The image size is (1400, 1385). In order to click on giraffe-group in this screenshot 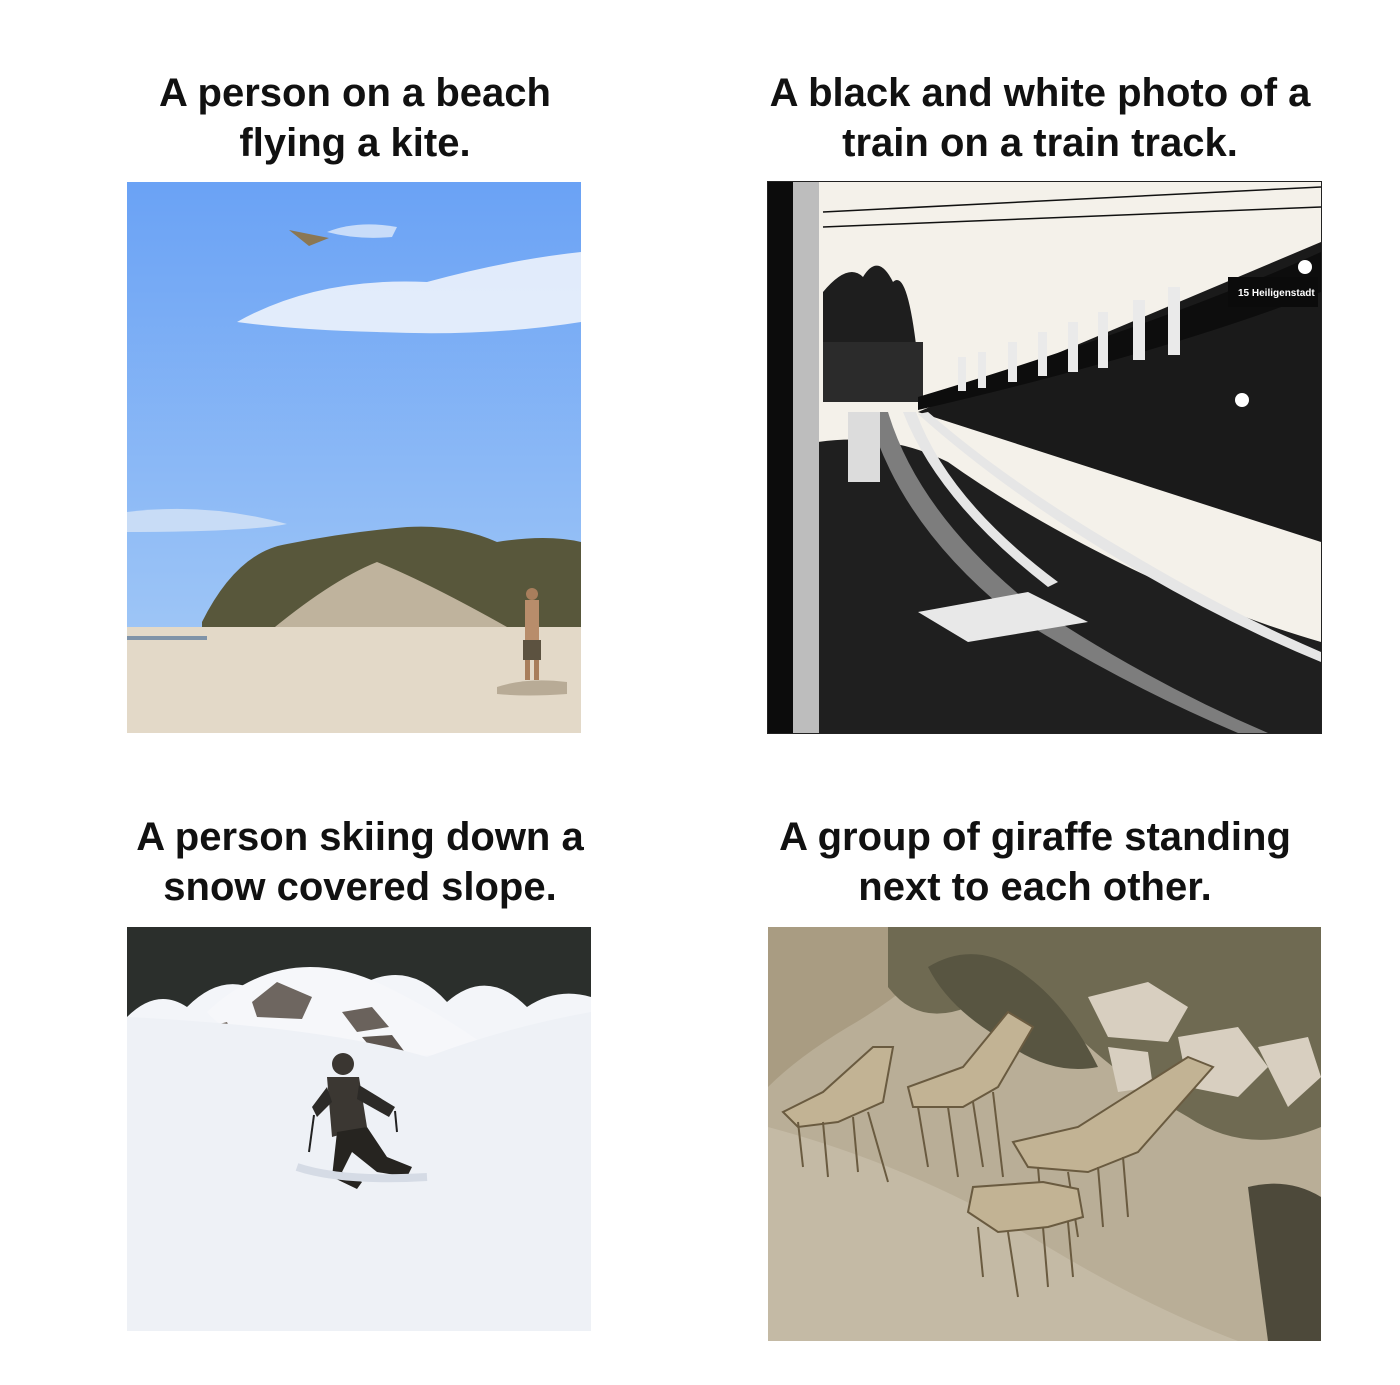, I will do `click(998, 1154)`.